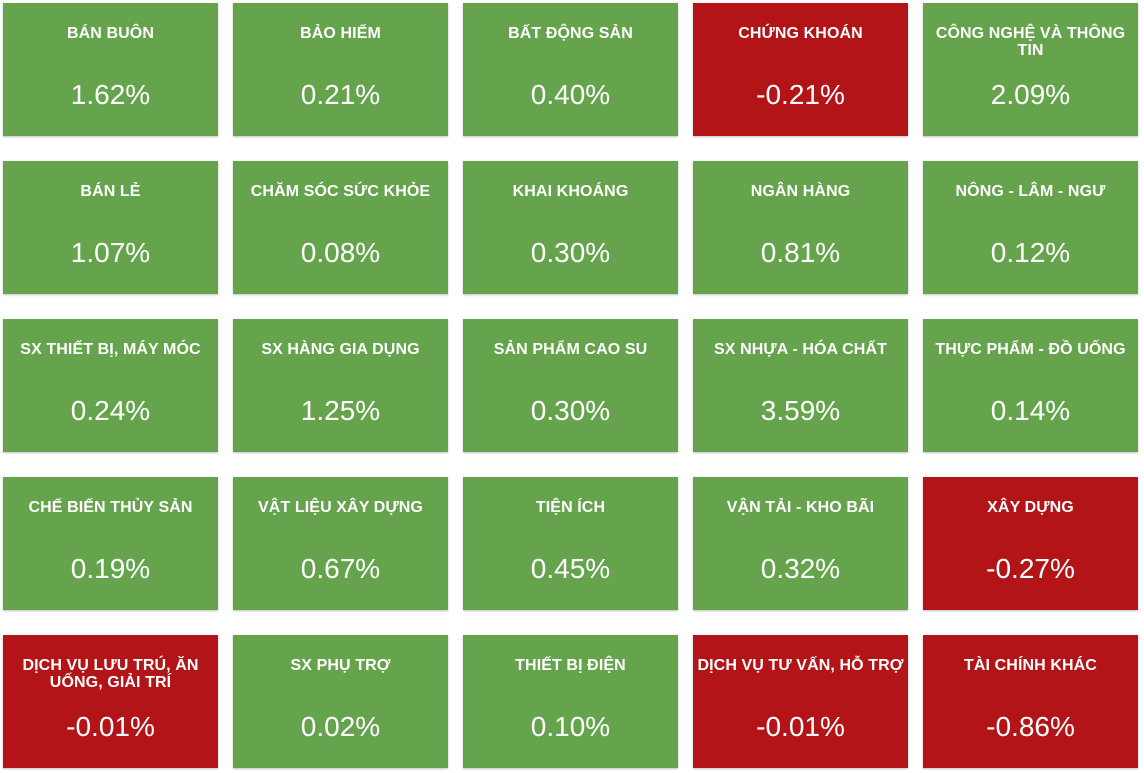  I want to click on sector-change: -0.86%, so click(1030, 726).